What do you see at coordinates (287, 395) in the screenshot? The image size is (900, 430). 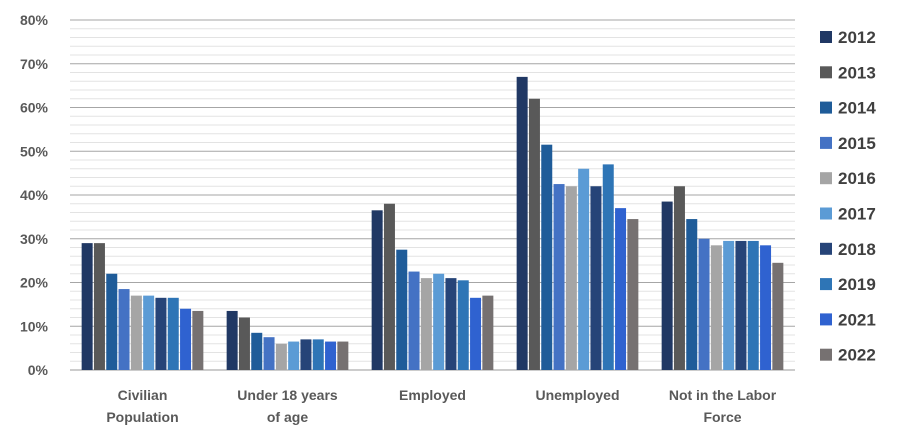 I see `x-tick-label: Under 18 years` at bounding box center [287, 395].